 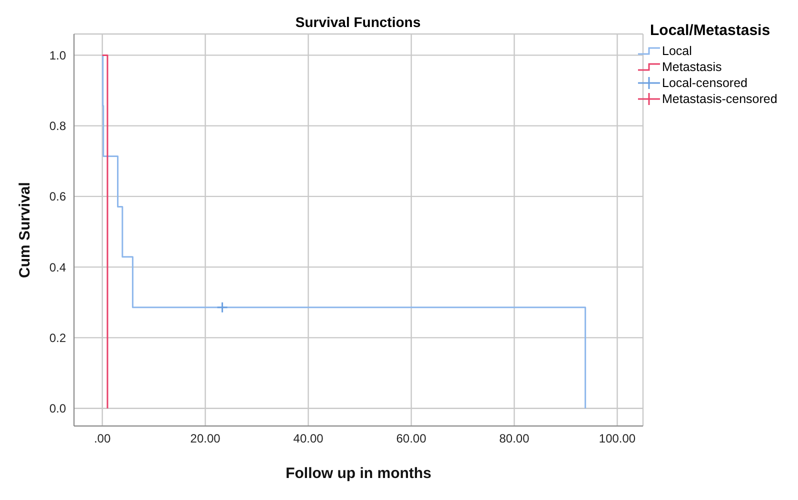 What do you see at coordinates (692, 67) in the screenshot?
I see `legend-label: Metastasis` at bounding box center [692, 67].